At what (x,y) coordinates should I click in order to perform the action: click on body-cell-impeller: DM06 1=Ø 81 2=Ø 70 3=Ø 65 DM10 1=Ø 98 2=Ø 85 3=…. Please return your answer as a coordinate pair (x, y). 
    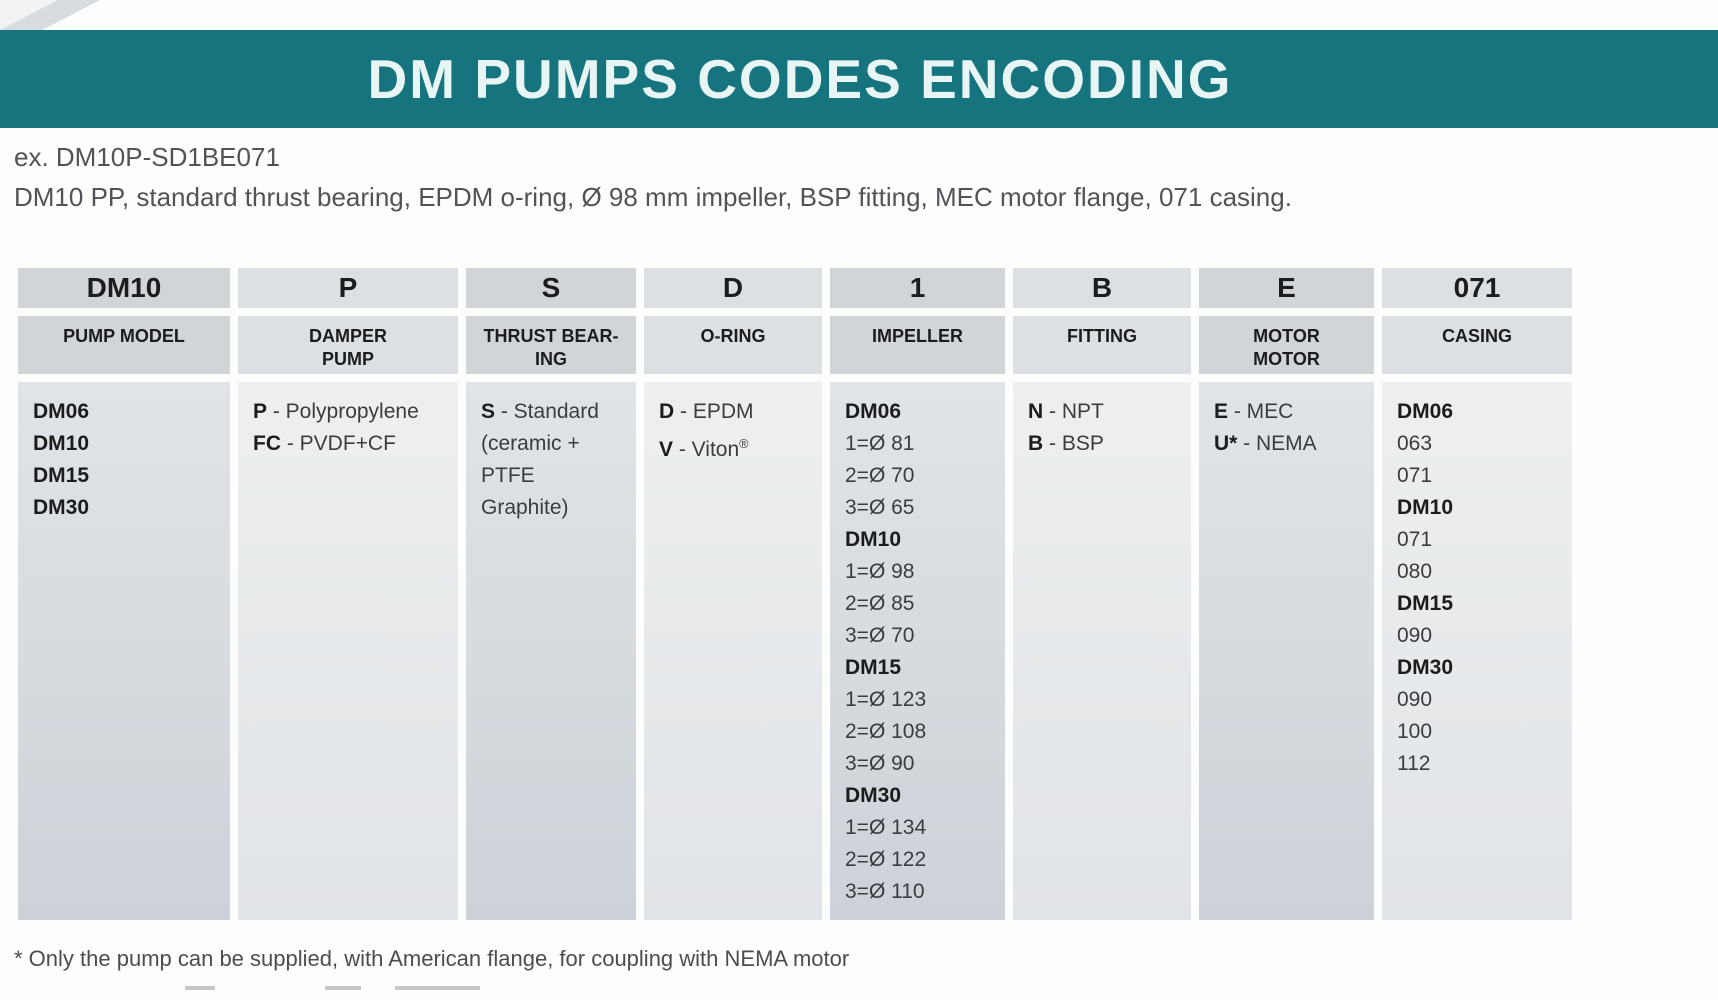
    Looking at the image, I should click on (917, 651).